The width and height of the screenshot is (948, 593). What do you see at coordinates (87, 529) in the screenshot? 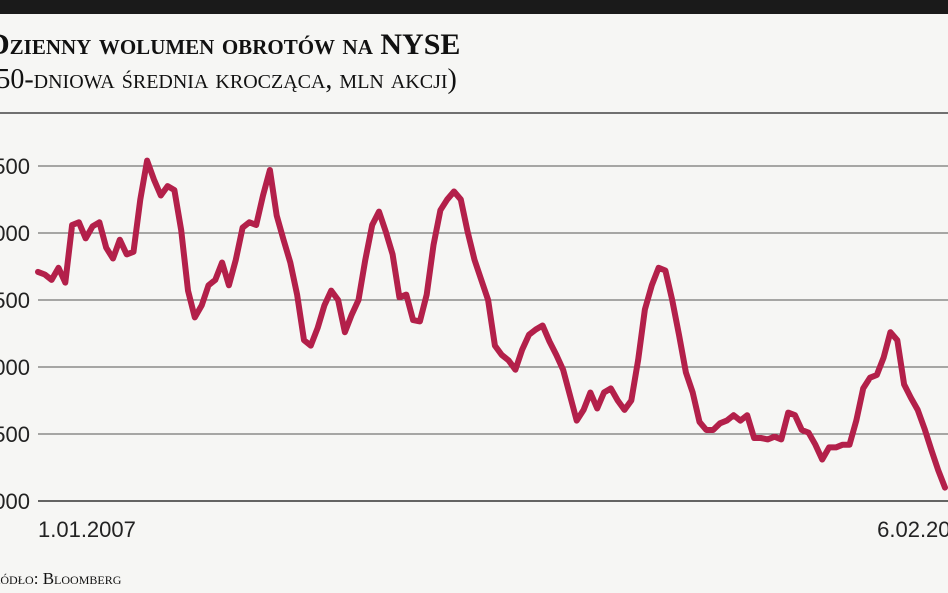
I see `x-tick-label: 1.01.2007` at bounding box center [87, 529].